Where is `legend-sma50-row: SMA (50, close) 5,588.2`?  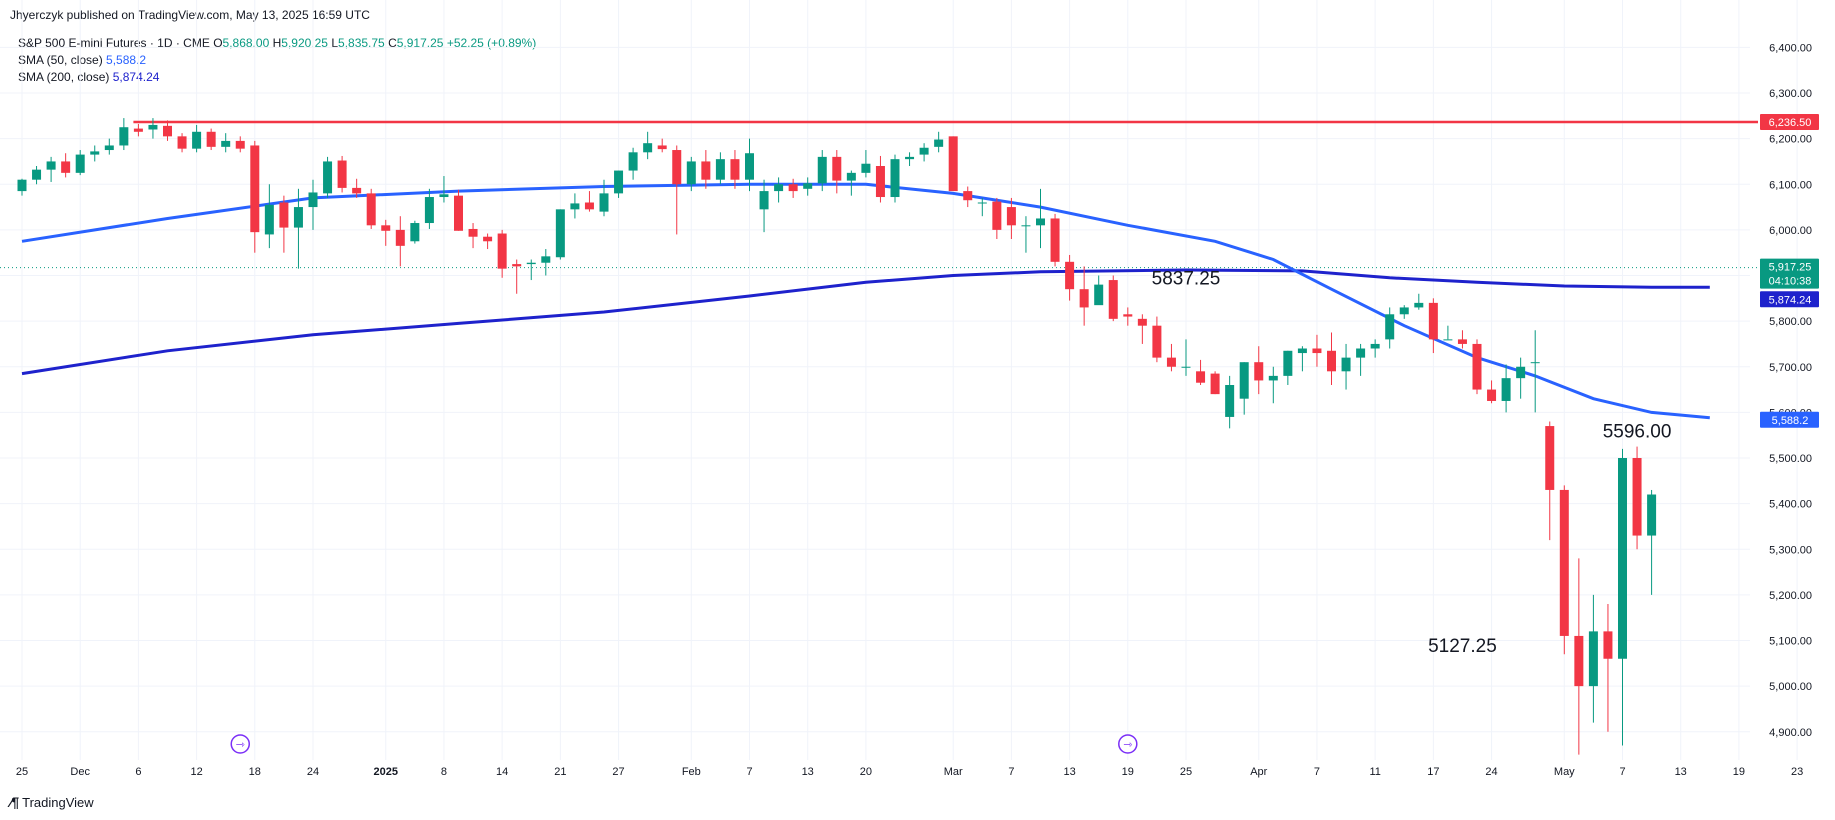
legend-sma50-row: SMA (50, close) 5,588.2 is located at coordinates (277, 60).